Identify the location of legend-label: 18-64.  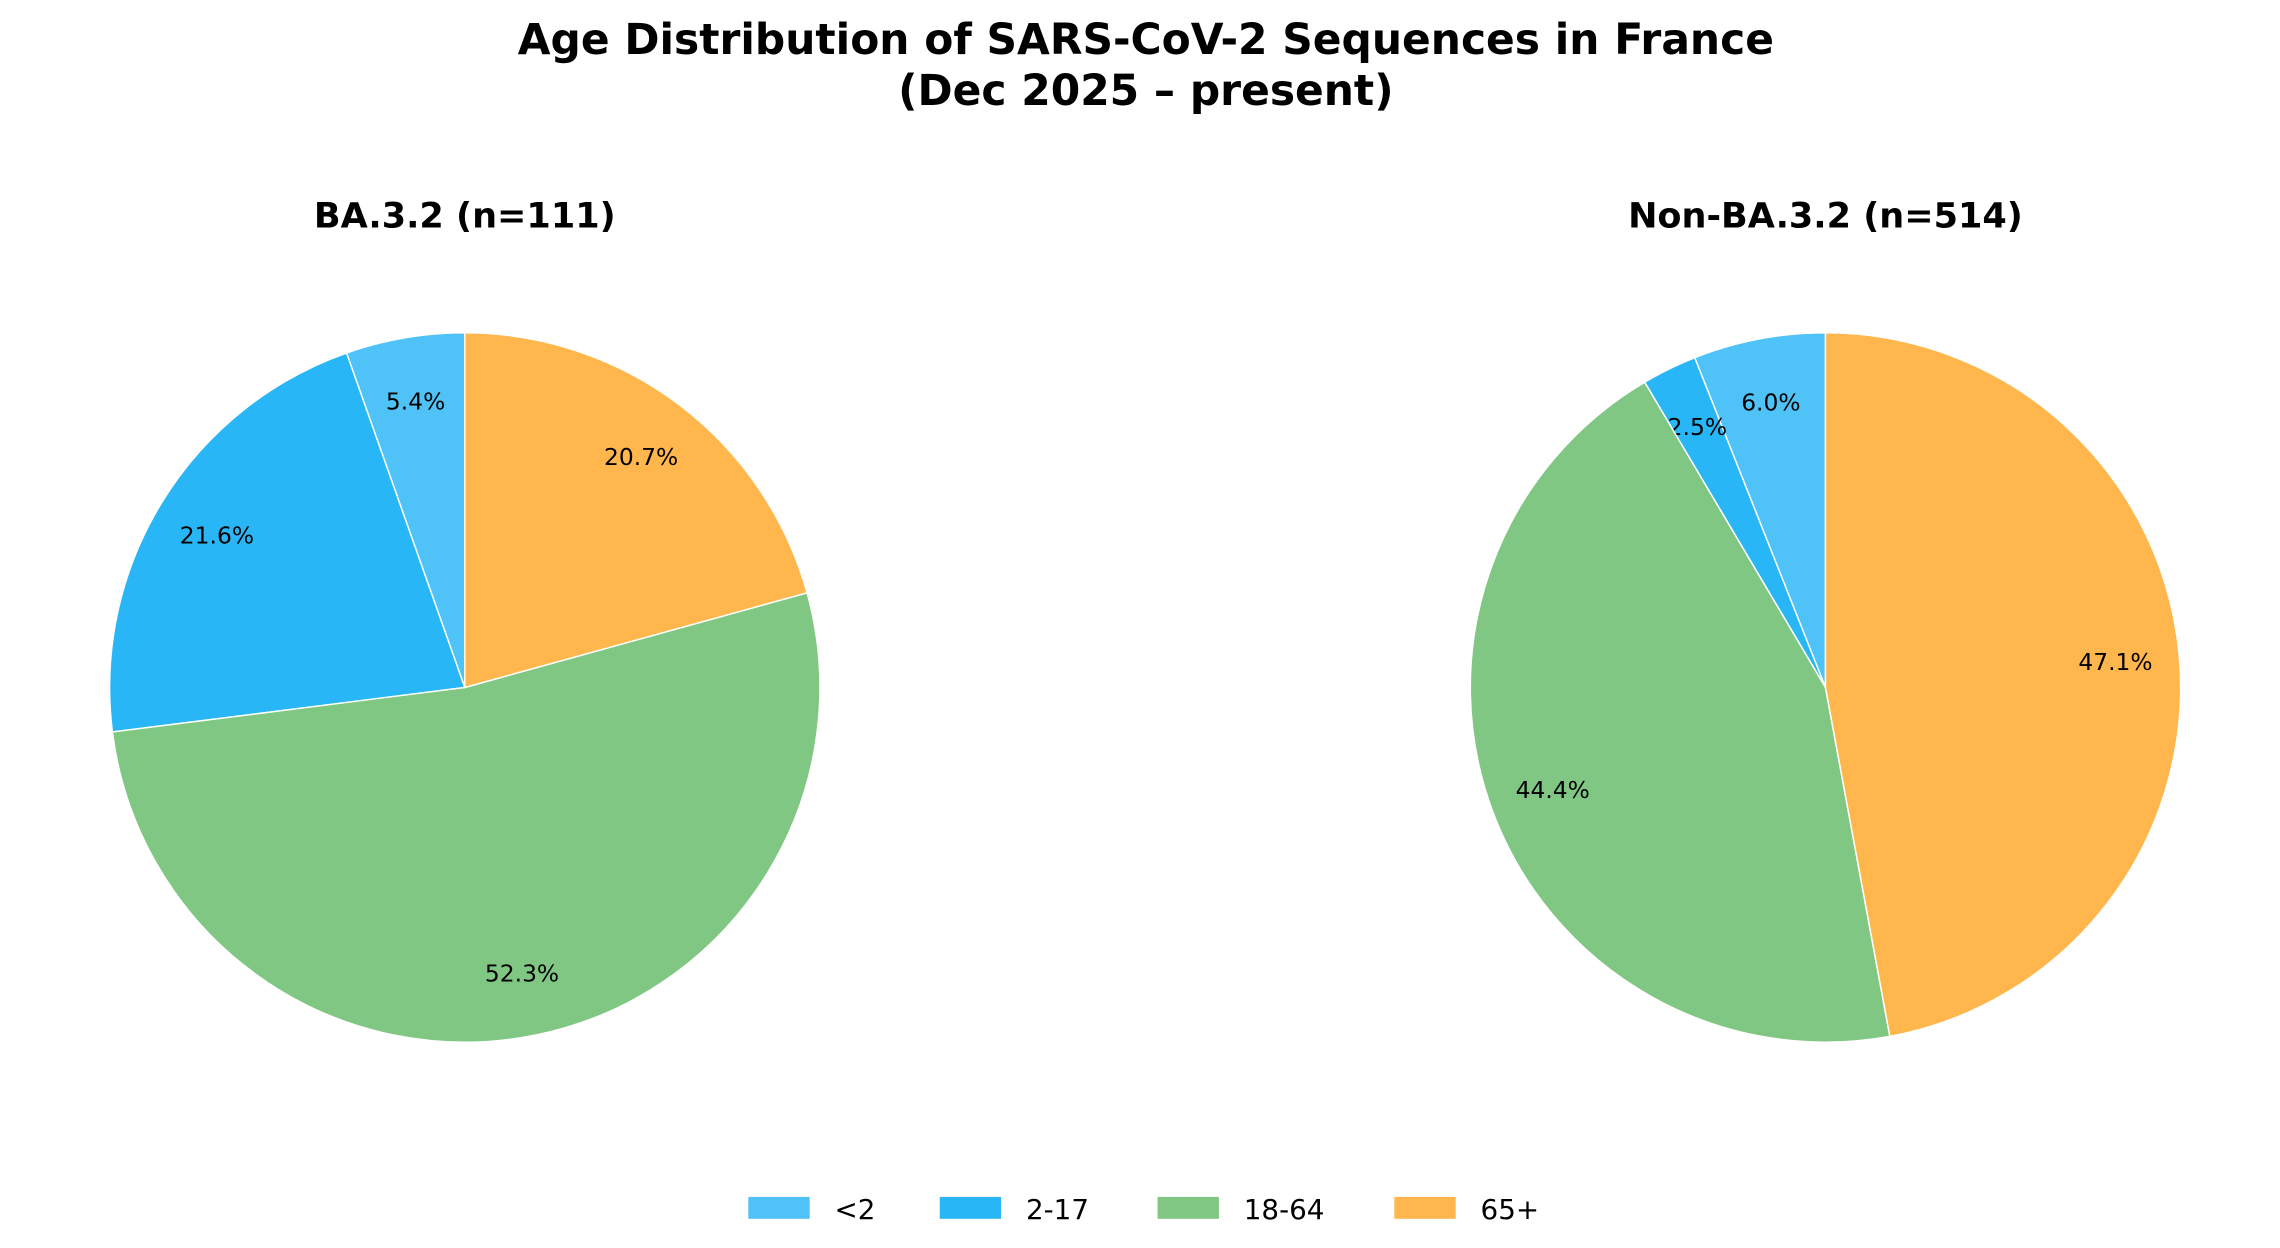
(1284, 1209).